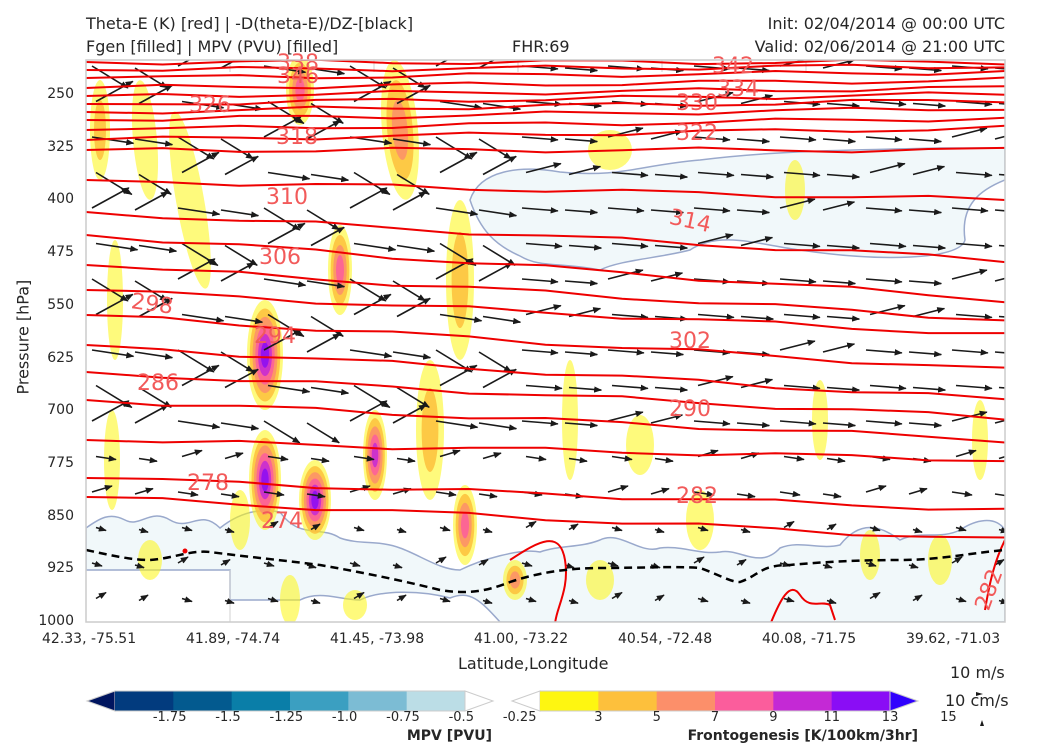 This screenshot has height=750, width=1050. Describe the element at coordinates (461, 717) in the screenshot. I see `colorbar-tick-label: -0.5` at that location.